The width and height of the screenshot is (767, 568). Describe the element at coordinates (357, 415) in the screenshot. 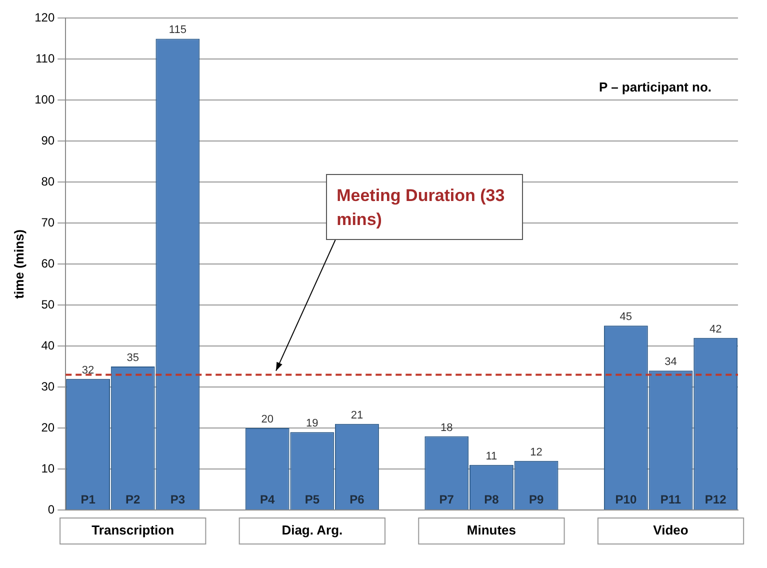

I see `data-label: 21` at that location.